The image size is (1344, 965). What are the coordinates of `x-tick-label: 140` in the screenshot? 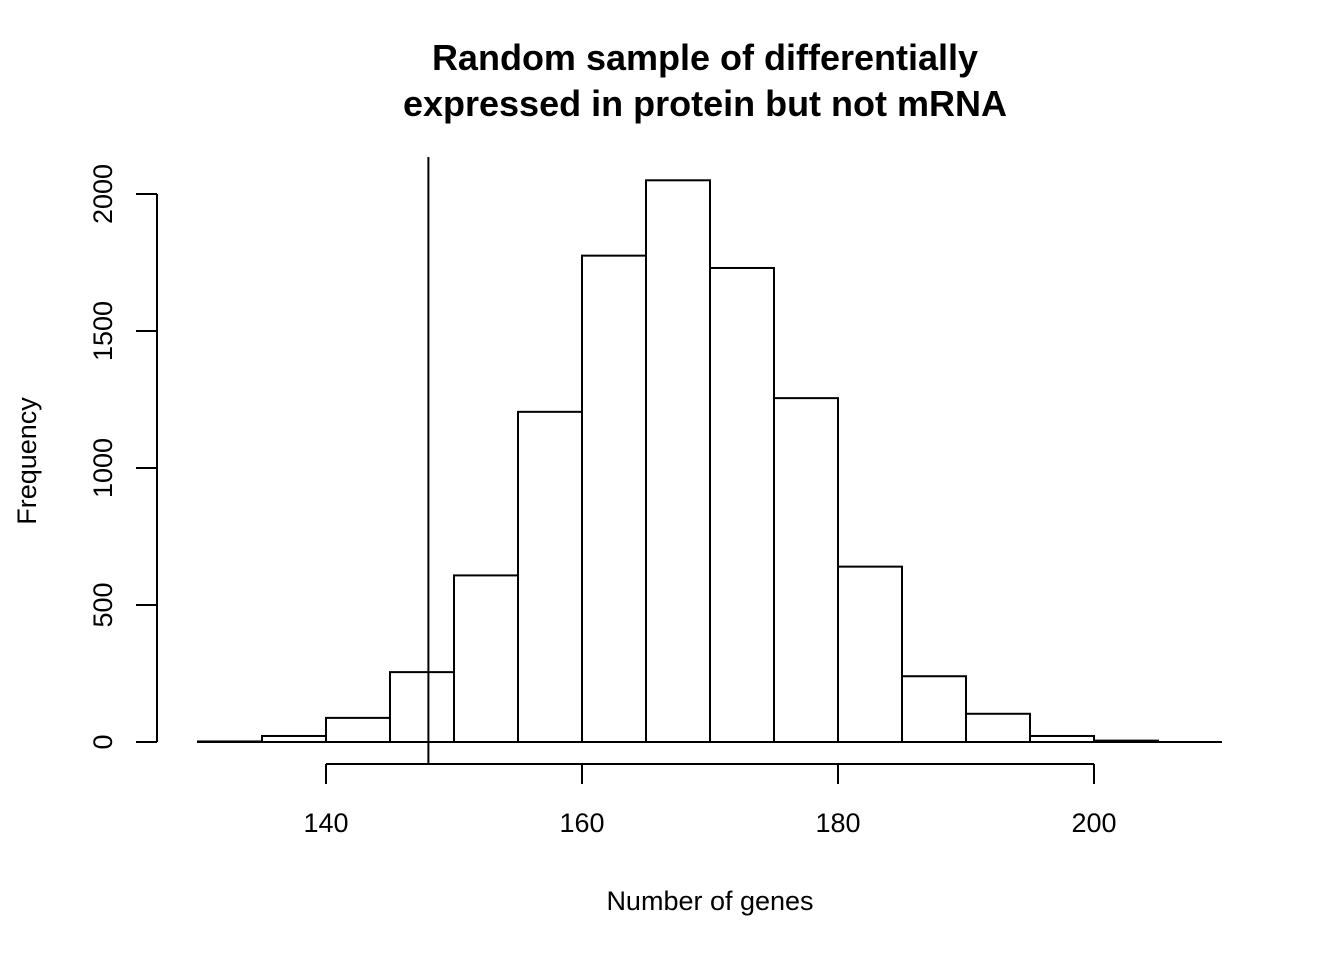 It's located at (325, 823).